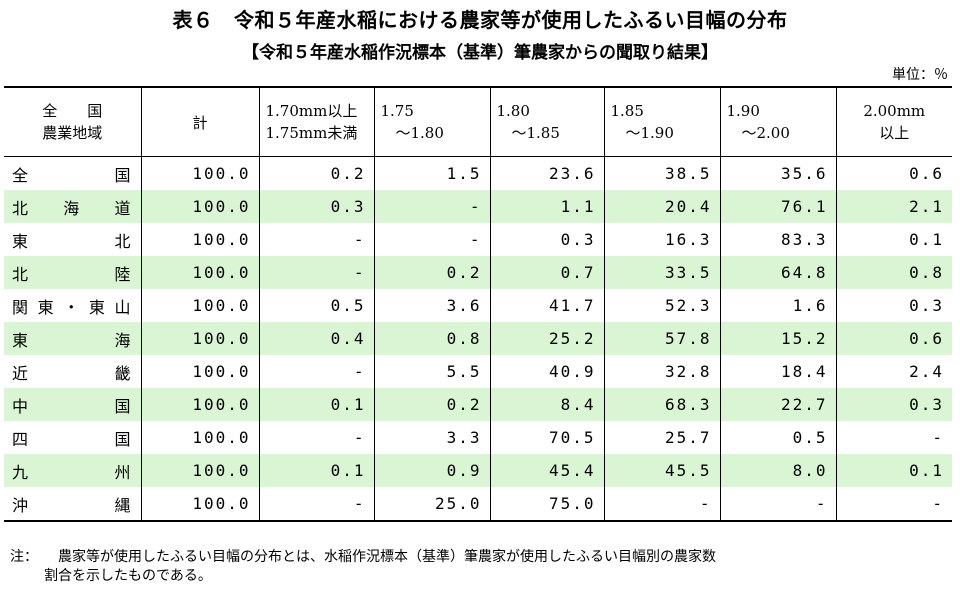 This screenshot has width=960, height=594. I want to click on region-cell: 九州, so click(73, 470).